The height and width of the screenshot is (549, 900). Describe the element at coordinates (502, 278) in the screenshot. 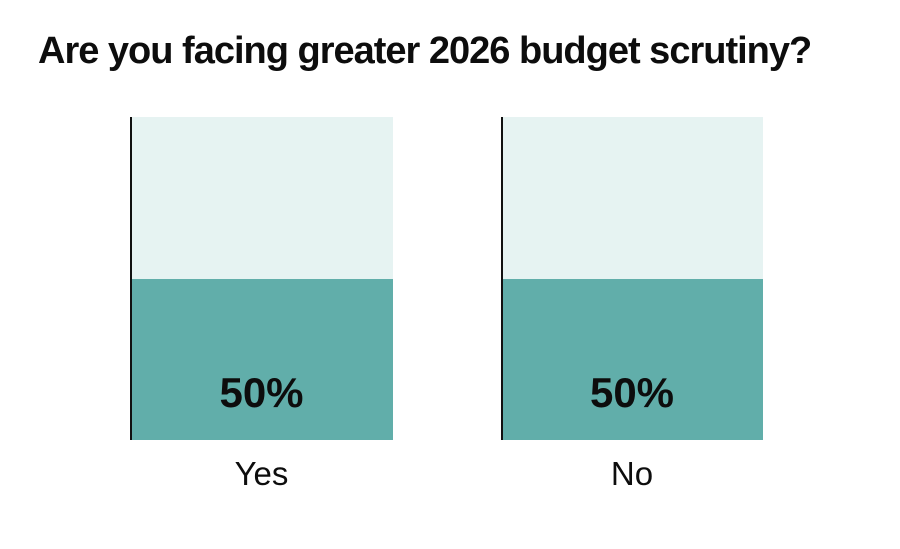

I see `y-axis-line-no` at that location.